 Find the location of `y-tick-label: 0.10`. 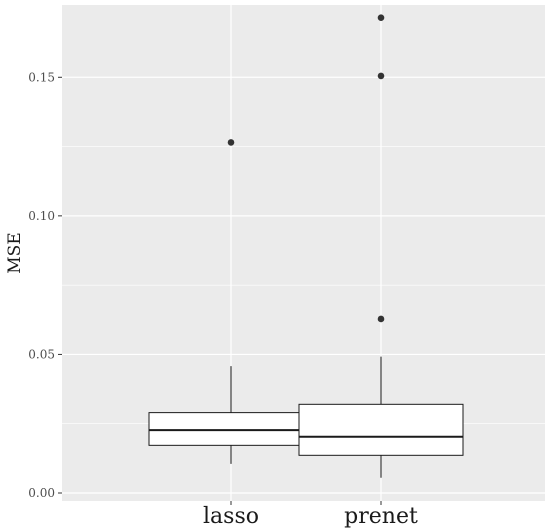

y-tick-label: 0.10 is located at coordinates (41, 216).